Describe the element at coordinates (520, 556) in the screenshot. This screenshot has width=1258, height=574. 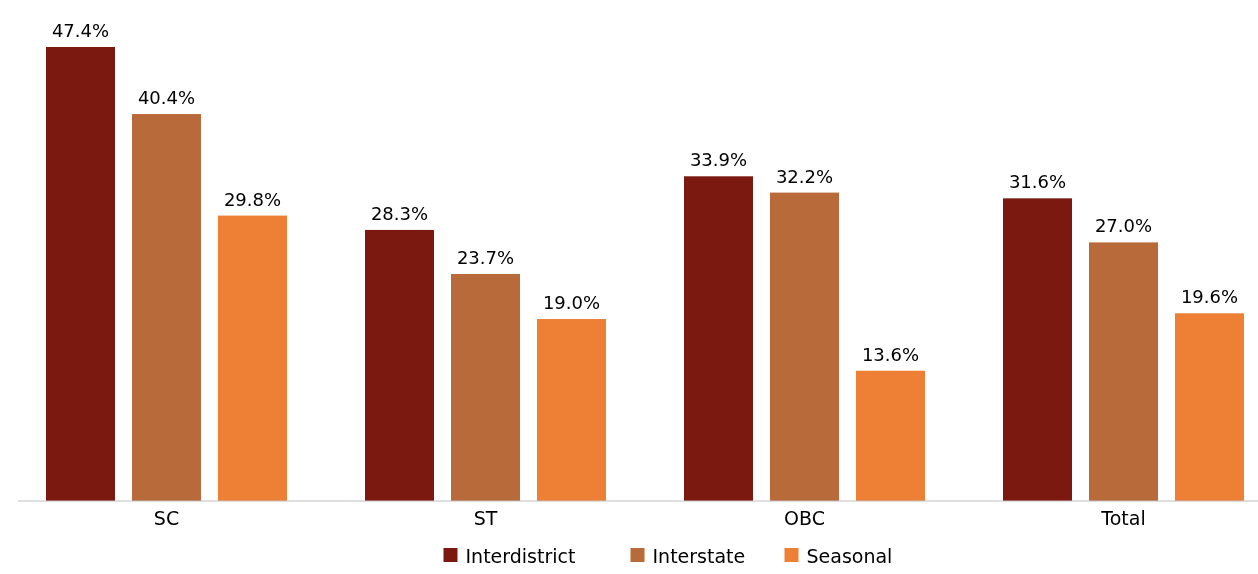
I see `legend-label: Interdistrict` at that location.